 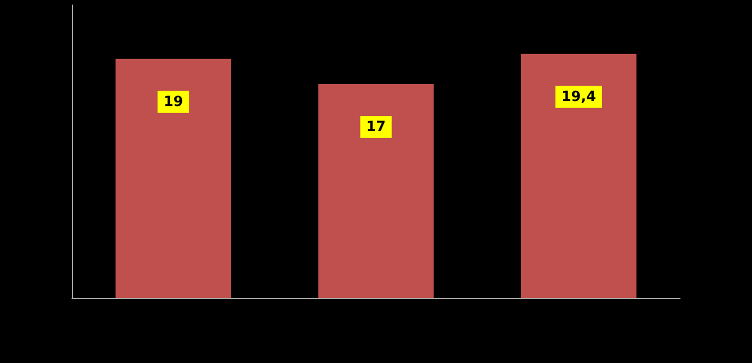 What do you see at coordinates (174, 102) in the screenshot?
I see `data-label: 19` at bounding box center [174, 102].